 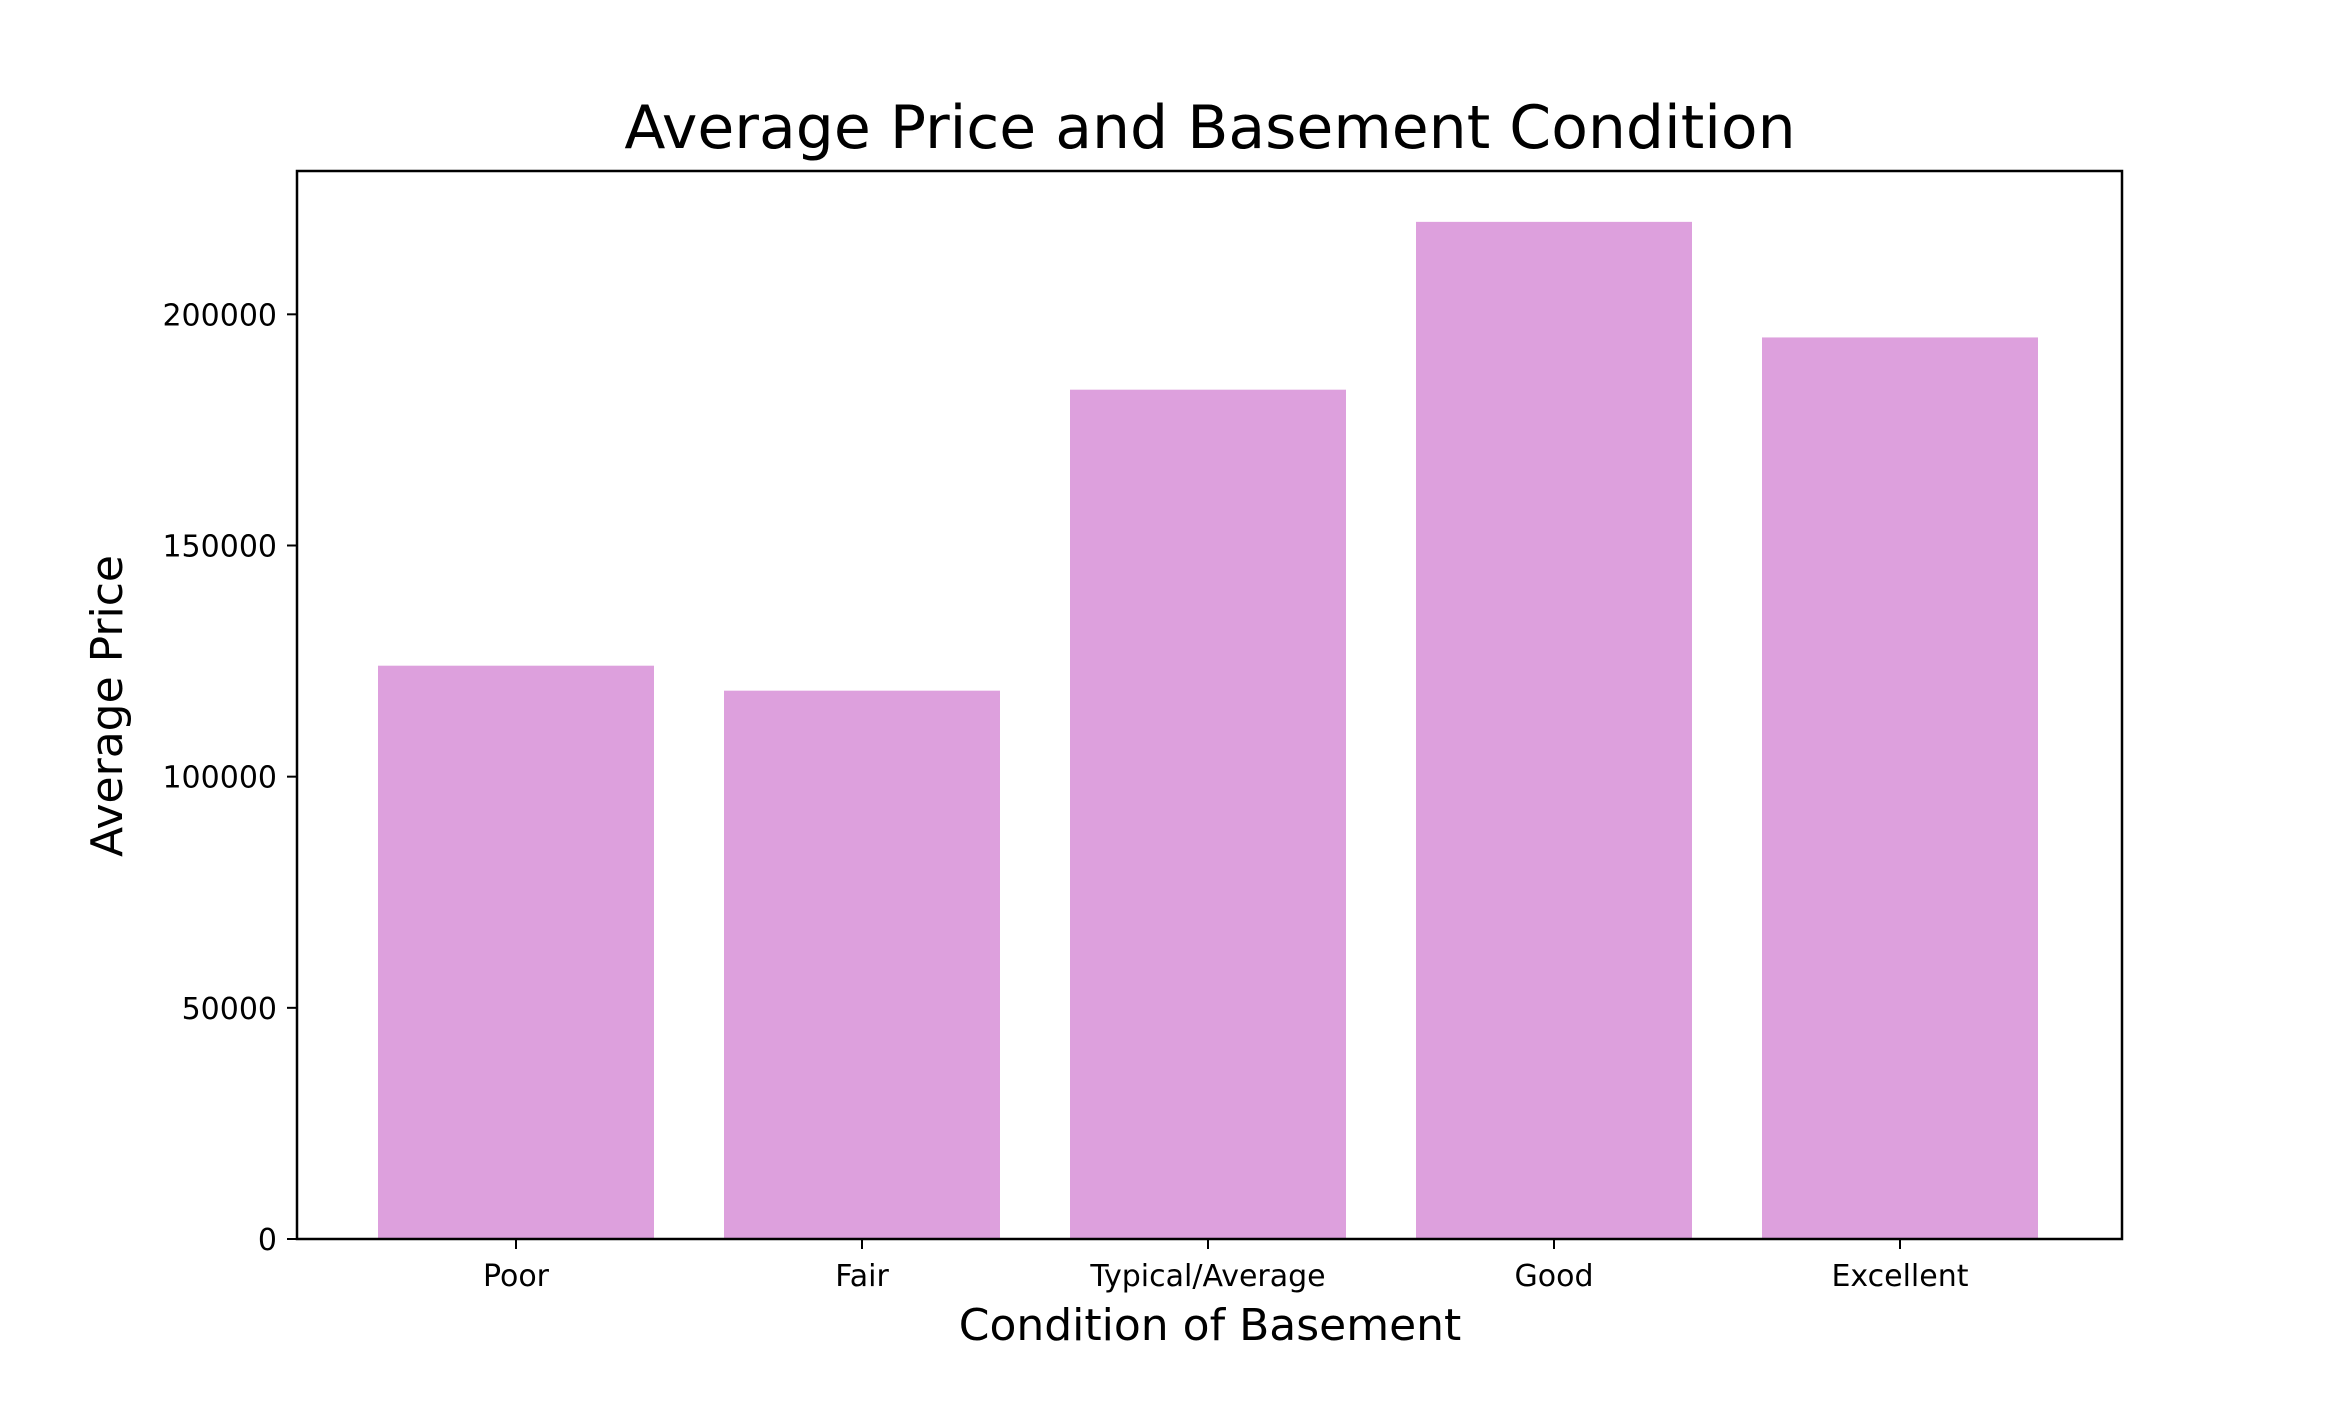 I want to click on x-tick-label: Fair, so click(x=862, y=1276).